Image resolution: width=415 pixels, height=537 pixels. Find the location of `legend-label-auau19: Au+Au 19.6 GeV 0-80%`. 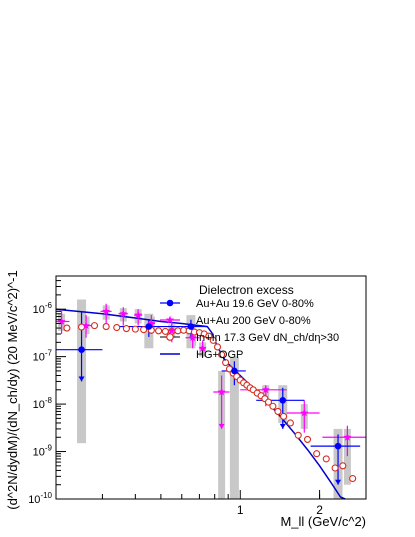

legend-label-auau19: Au+Au 19.6 GeV 0-80% is located at coordinates (255, 304).